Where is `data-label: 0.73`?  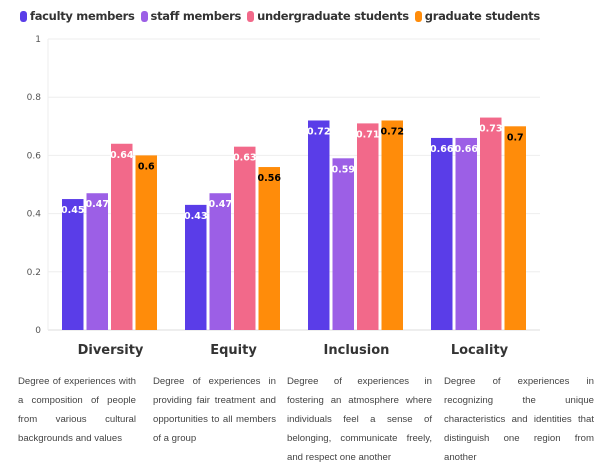 data-label: 0.73 is located at coordinates (490, 129).